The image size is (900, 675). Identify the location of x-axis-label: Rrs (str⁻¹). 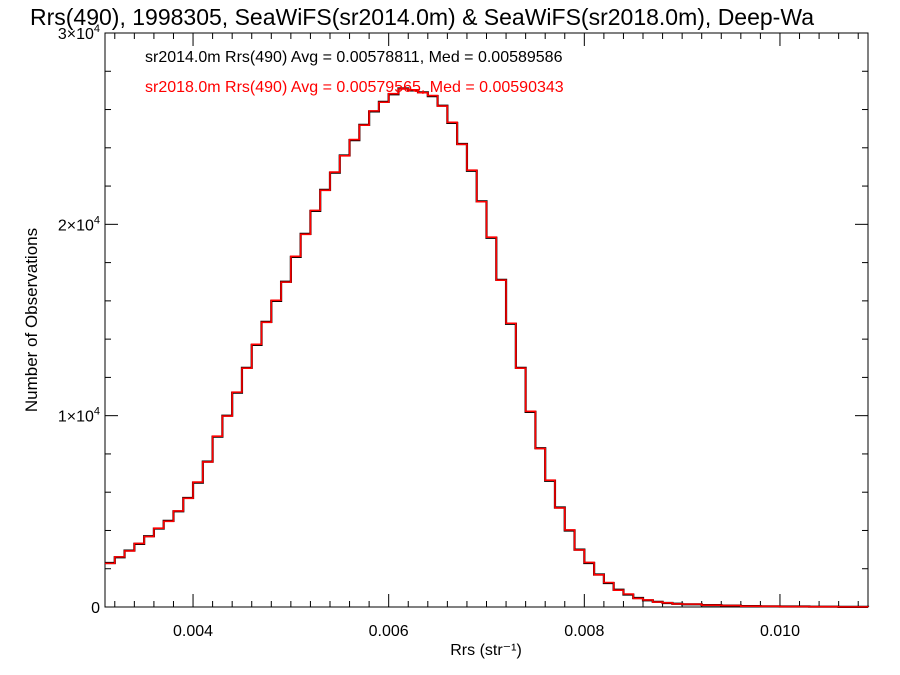
(486, 650).